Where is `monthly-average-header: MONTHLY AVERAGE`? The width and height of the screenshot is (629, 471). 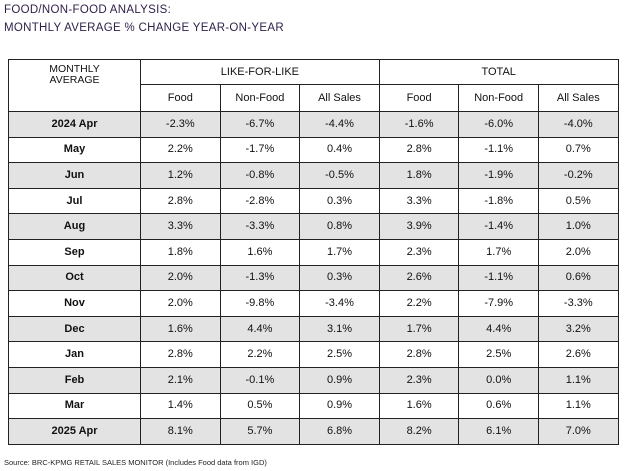
monthly-average-header: MONTHLY AVERAGE is located at coordinates (74, 85).